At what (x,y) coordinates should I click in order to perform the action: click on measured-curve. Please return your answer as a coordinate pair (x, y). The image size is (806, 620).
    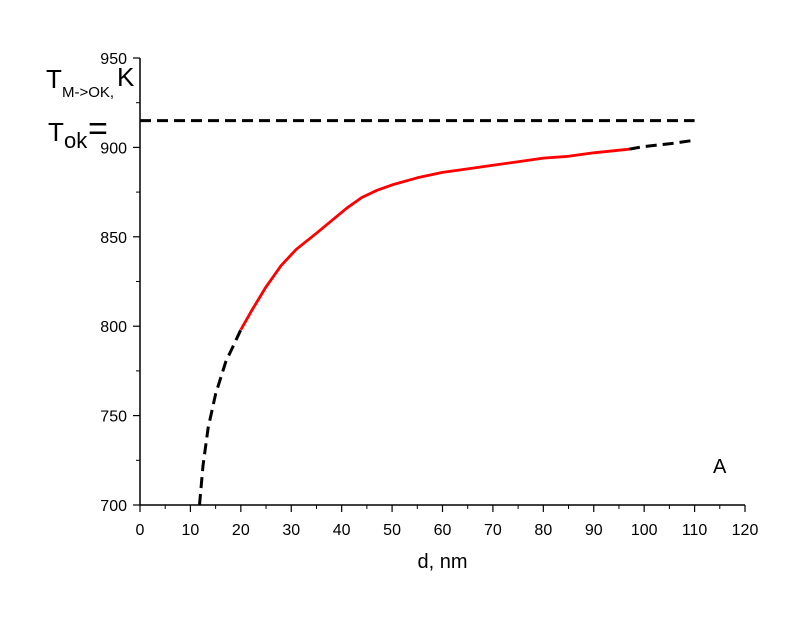
    Looking at the image, I should click on (434, 239).